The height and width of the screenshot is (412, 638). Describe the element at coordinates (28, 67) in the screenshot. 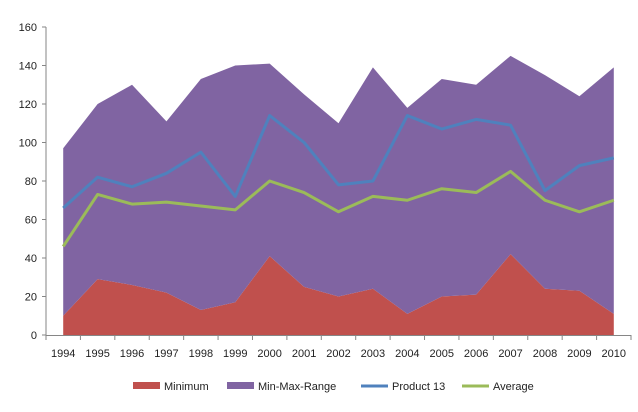

I see `y-tick-label: 140` at that location.